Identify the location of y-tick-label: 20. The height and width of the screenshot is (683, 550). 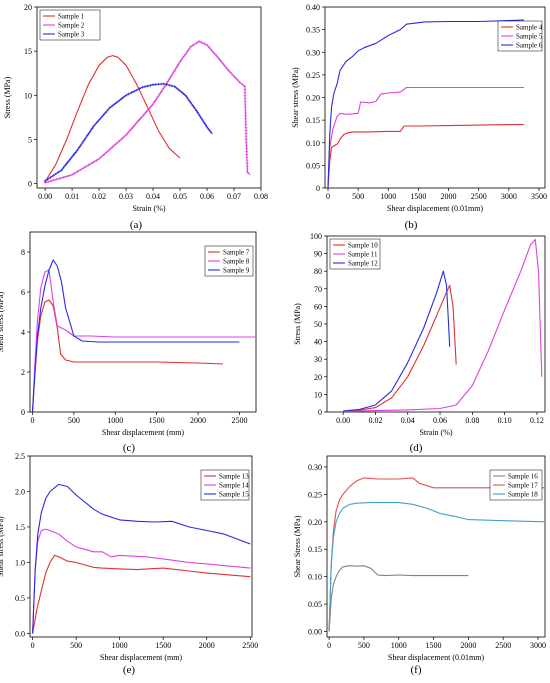
(318, 377).